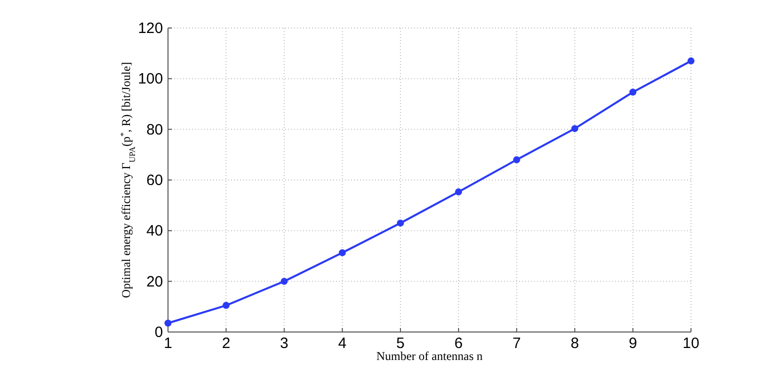  Describe the element at coordinates (342, 343) in the screenshot. I see `x-tick-label: 4` at that location.